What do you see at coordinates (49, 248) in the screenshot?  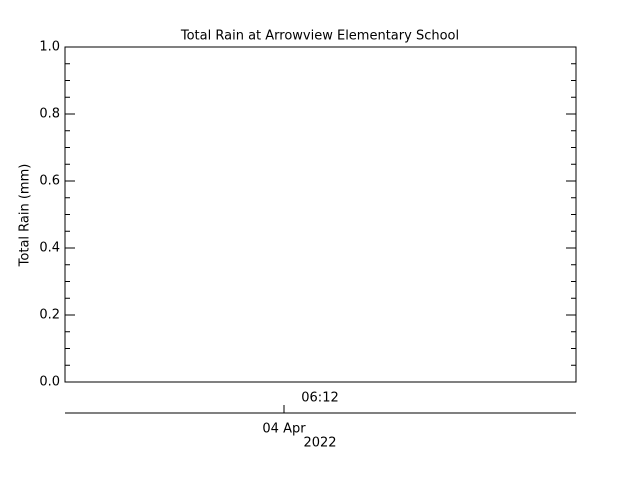 I see `y-tick-label: 0.4` at bounding box center [49, 248].